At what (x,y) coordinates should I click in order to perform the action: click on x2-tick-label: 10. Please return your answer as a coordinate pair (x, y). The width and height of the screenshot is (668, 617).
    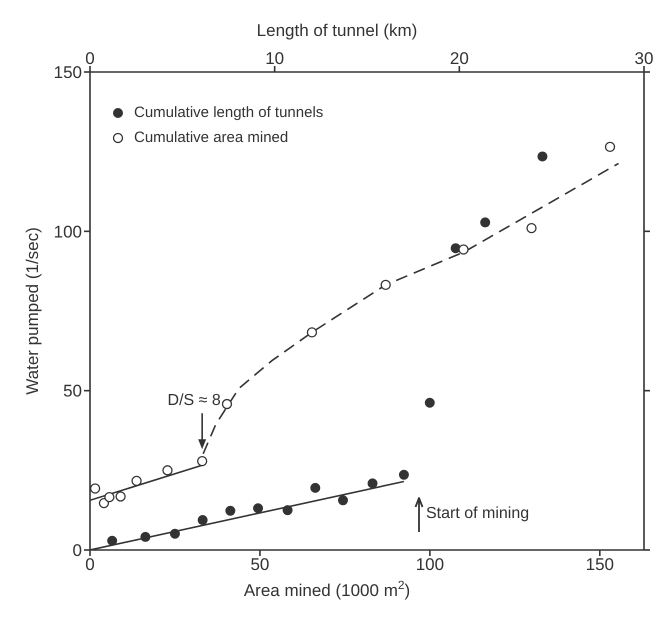
    Looking at the image, I should click on (274, 58).